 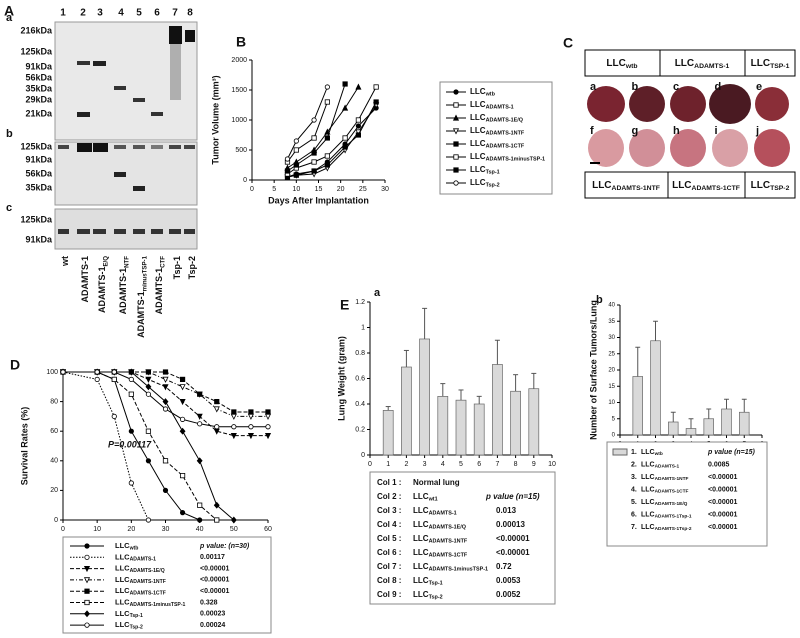 What do you see at coordinates (126, 135) in the screenshot?
I see `western-blots` at bounding box center [126, 135].